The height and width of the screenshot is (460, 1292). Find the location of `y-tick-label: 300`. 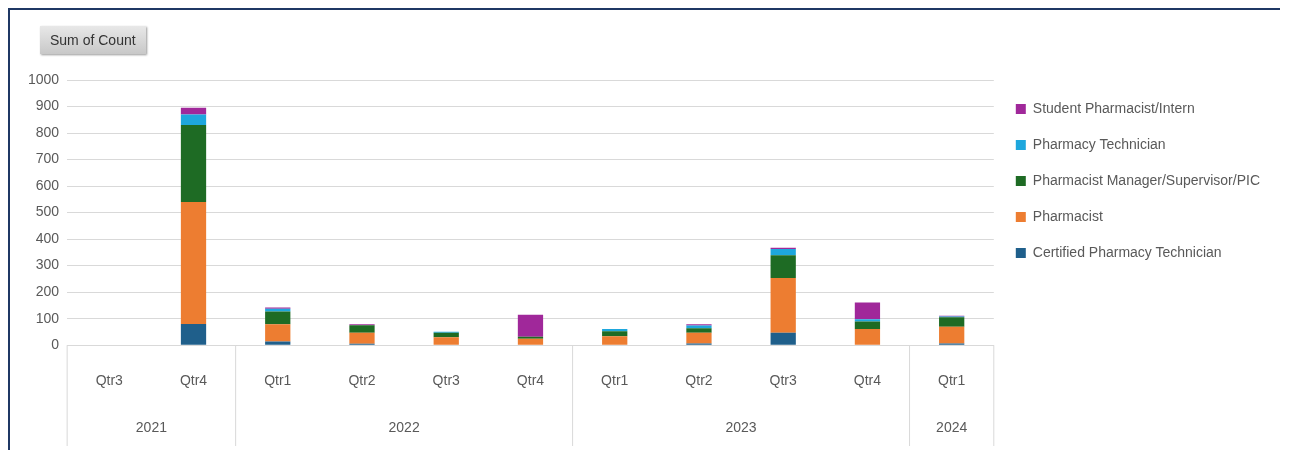

y-tick-label: 300 is located at coordinates (47, 264).